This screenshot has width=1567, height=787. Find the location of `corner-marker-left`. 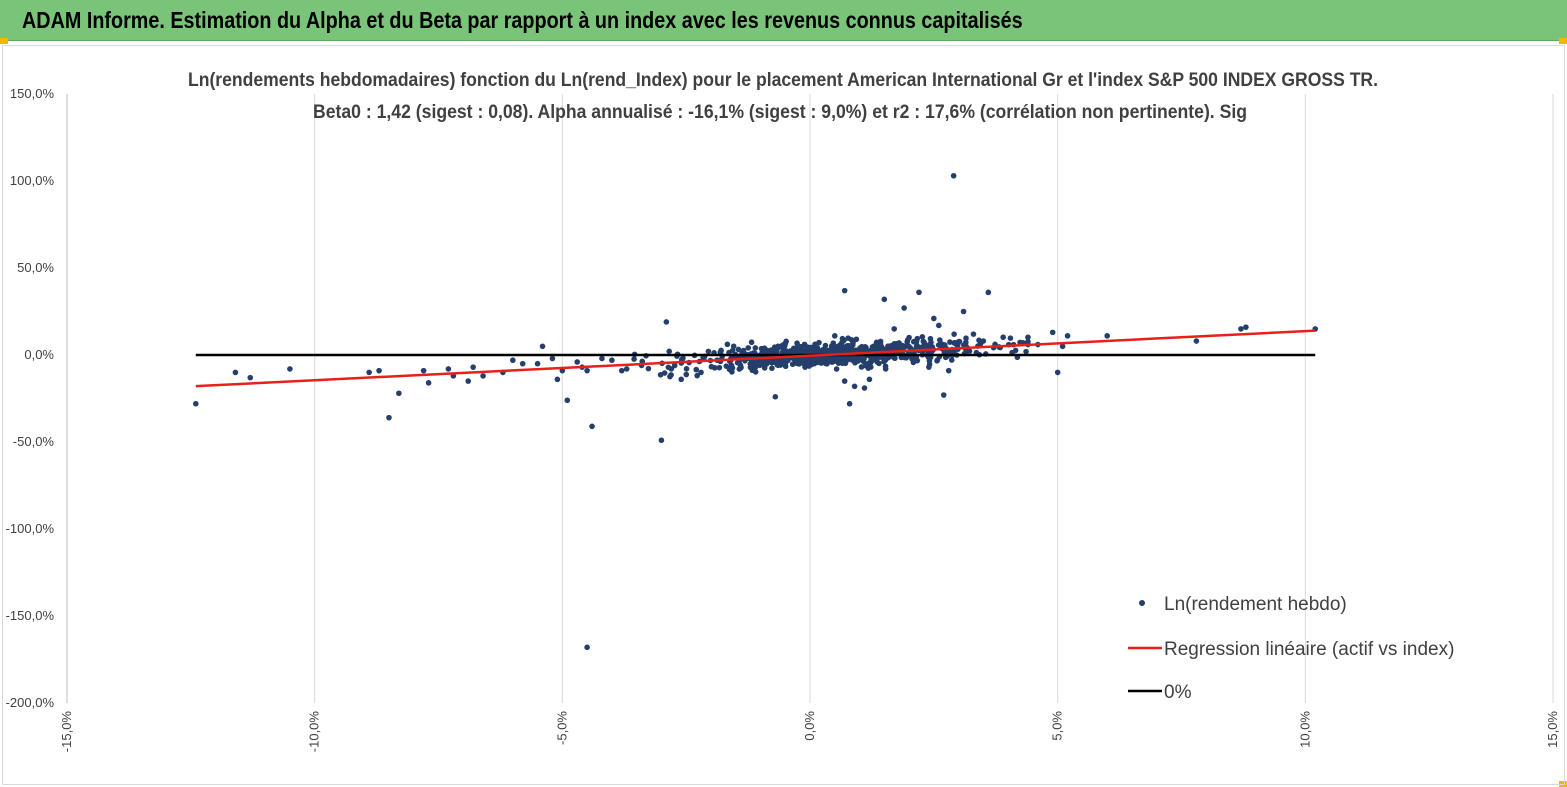

corner-marker-left is located at coordinates (4, 41).